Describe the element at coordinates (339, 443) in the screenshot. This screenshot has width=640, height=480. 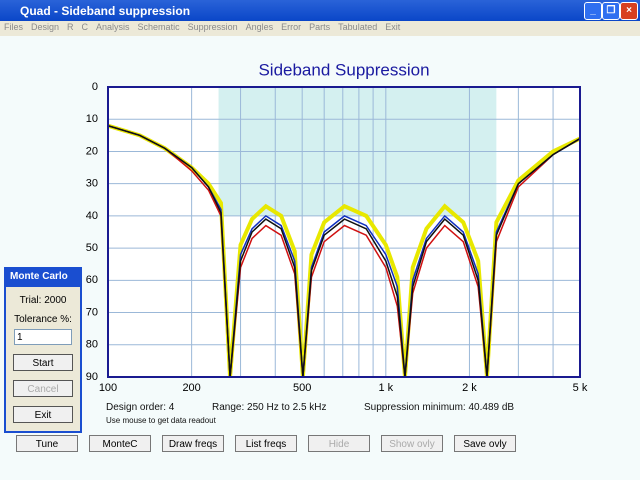
I see `button: Hide` at that location.